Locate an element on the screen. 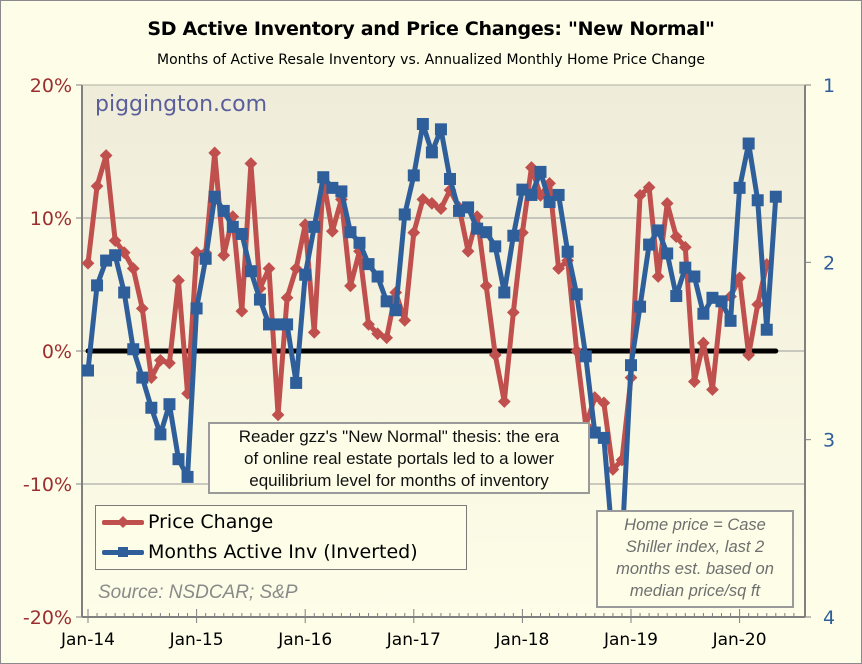 The image size is (862, 664). left-tick-label: -10% is located at coordinates (47, 485).